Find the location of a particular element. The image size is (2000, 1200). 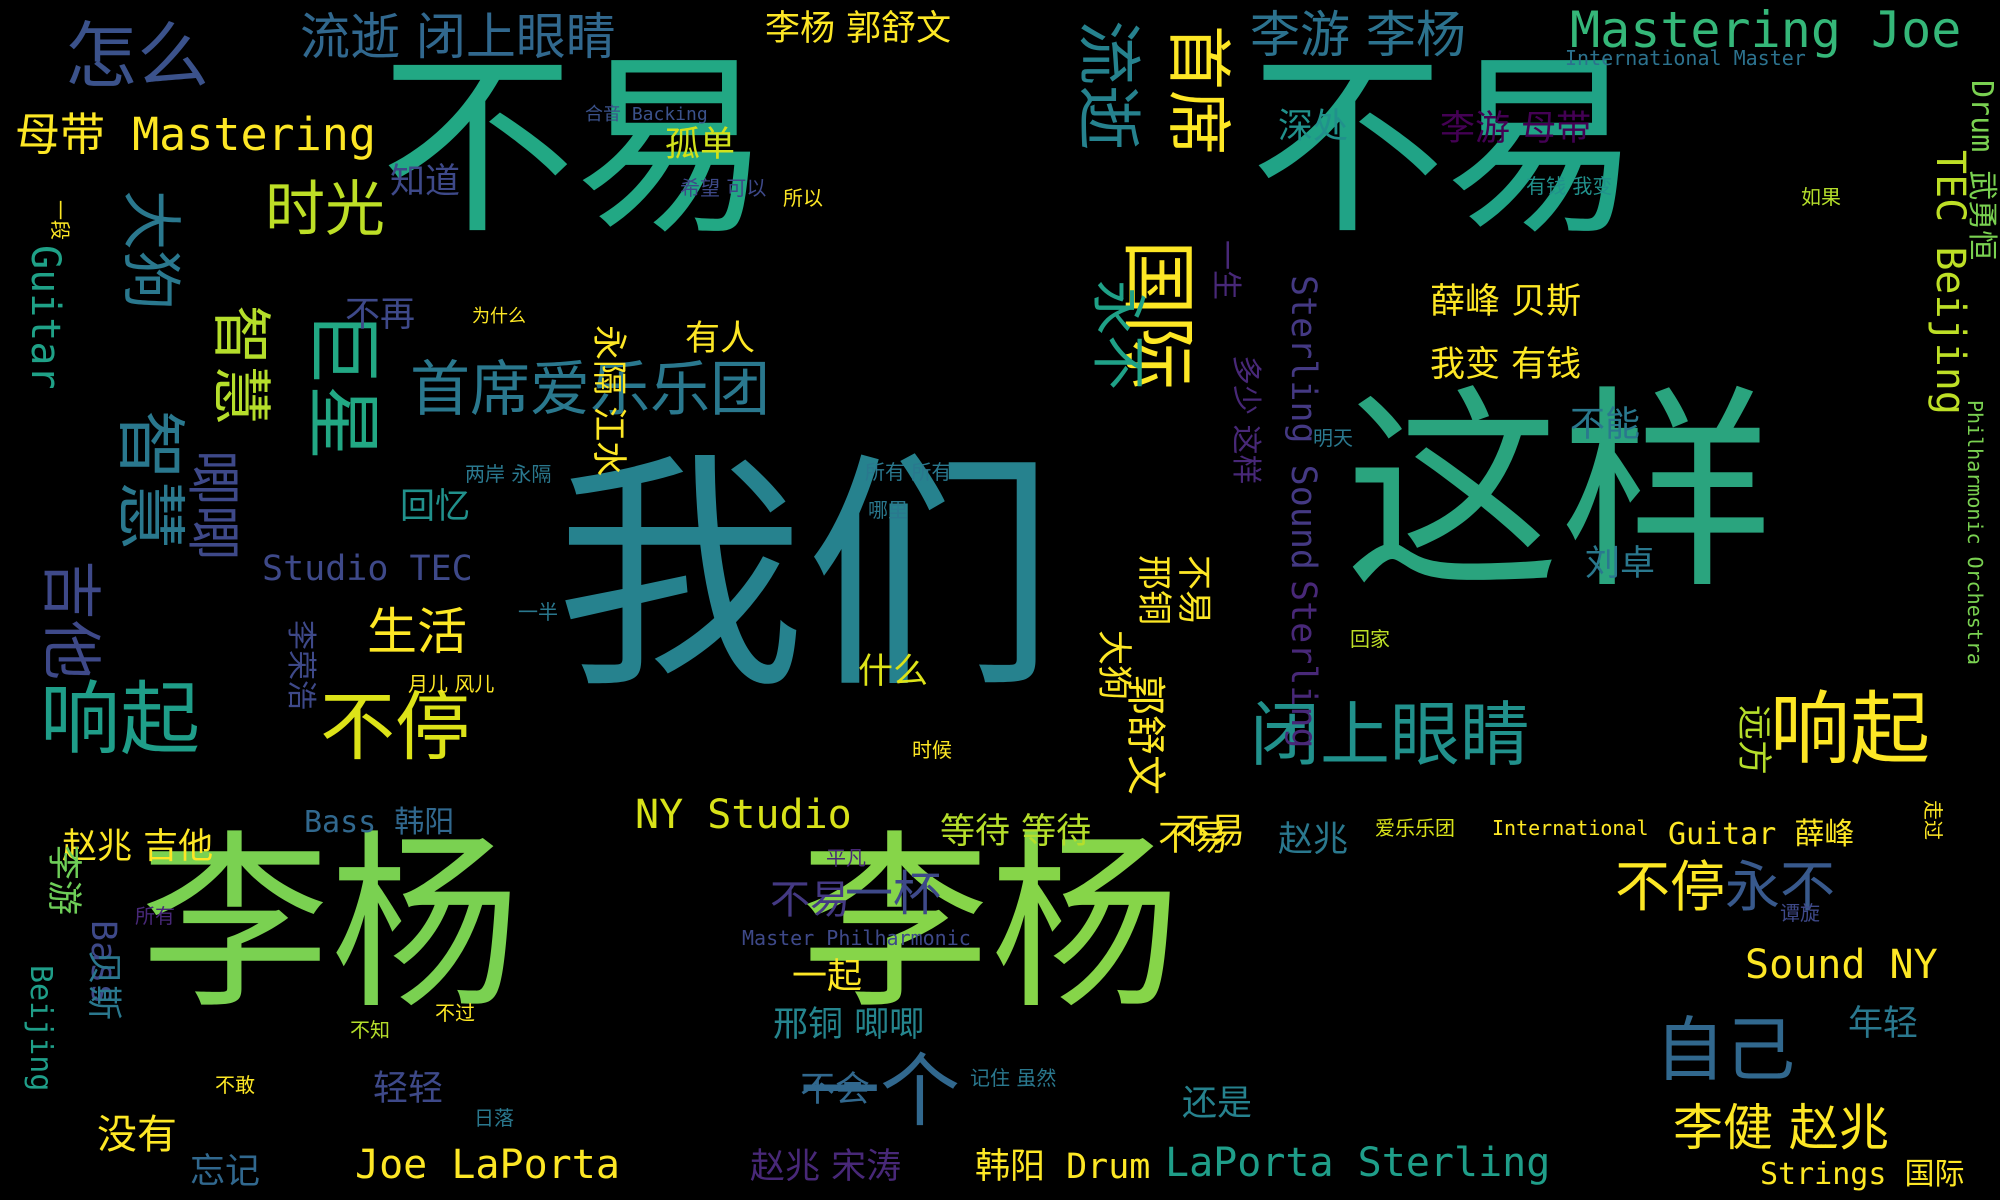

word-cloud-word: International is located at coordinates (1570, 828).